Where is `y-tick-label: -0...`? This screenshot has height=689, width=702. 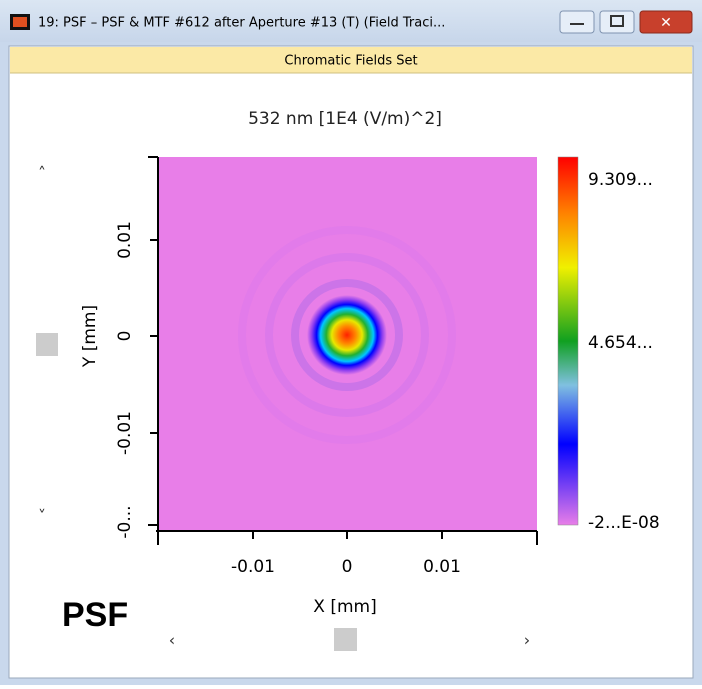
y-tick-label: -0... is located at coordinates (125, 521).